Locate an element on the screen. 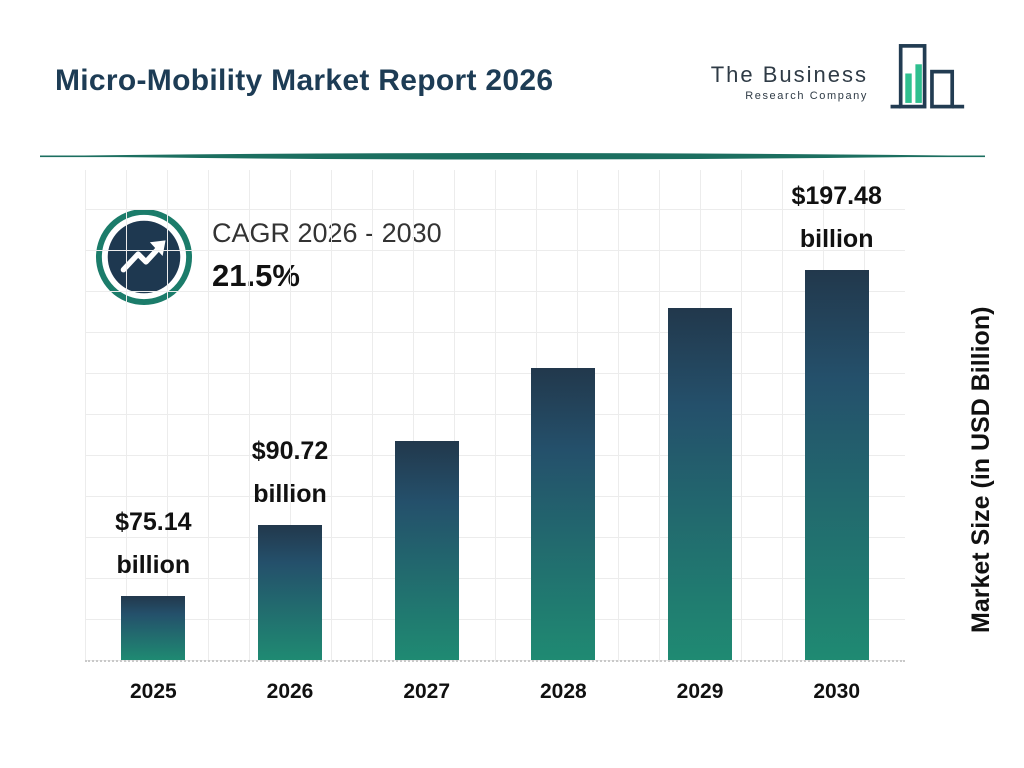 The width and height of the screenshot is (1024, 768). logo-text: The Business Research Company is located at coordinates (789, 82).